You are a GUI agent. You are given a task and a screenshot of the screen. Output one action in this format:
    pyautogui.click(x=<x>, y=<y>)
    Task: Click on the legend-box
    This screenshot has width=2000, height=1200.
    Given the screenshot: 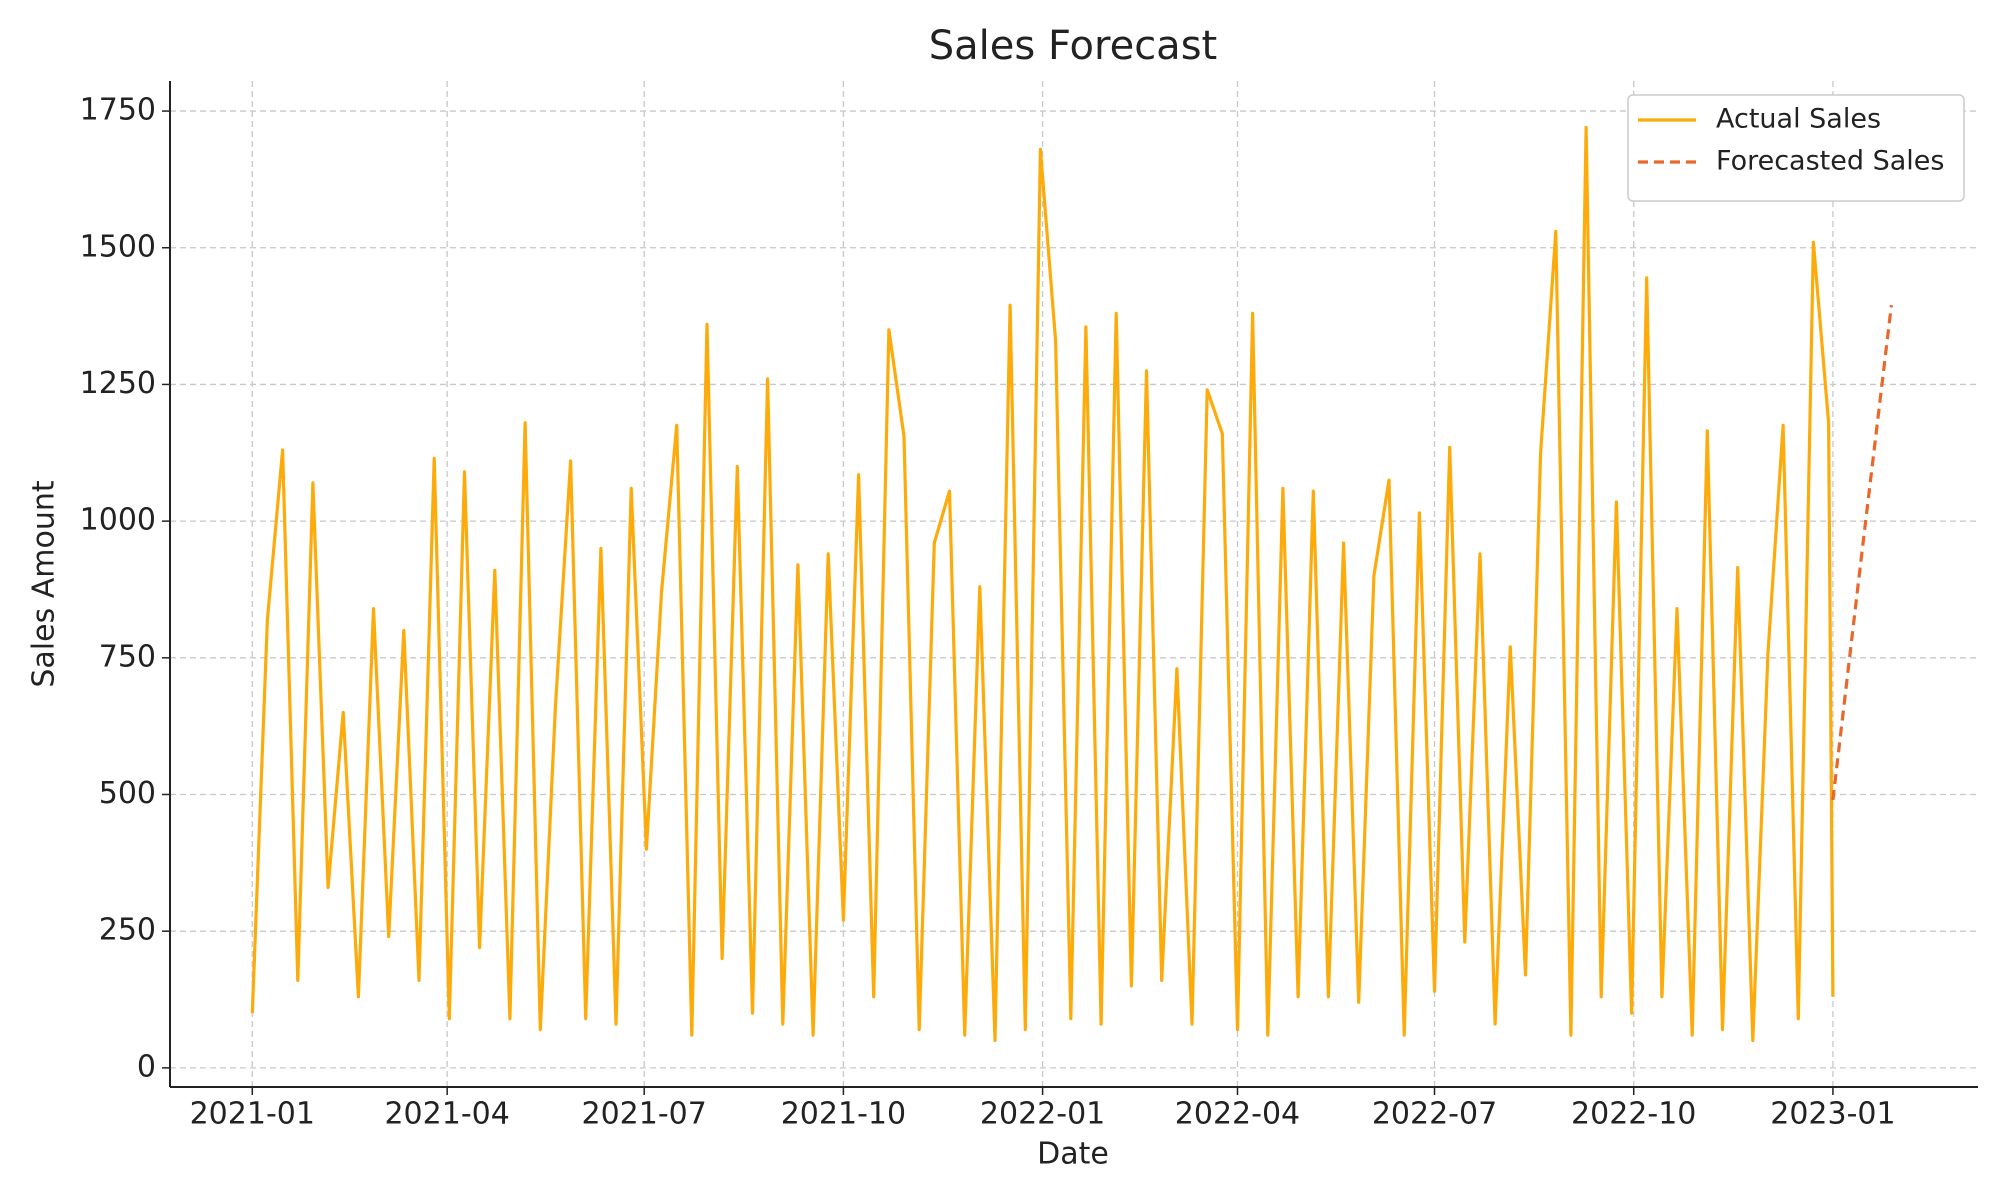 What is the action you would take?
    pyautogui.click(x=1796, y=148)
    